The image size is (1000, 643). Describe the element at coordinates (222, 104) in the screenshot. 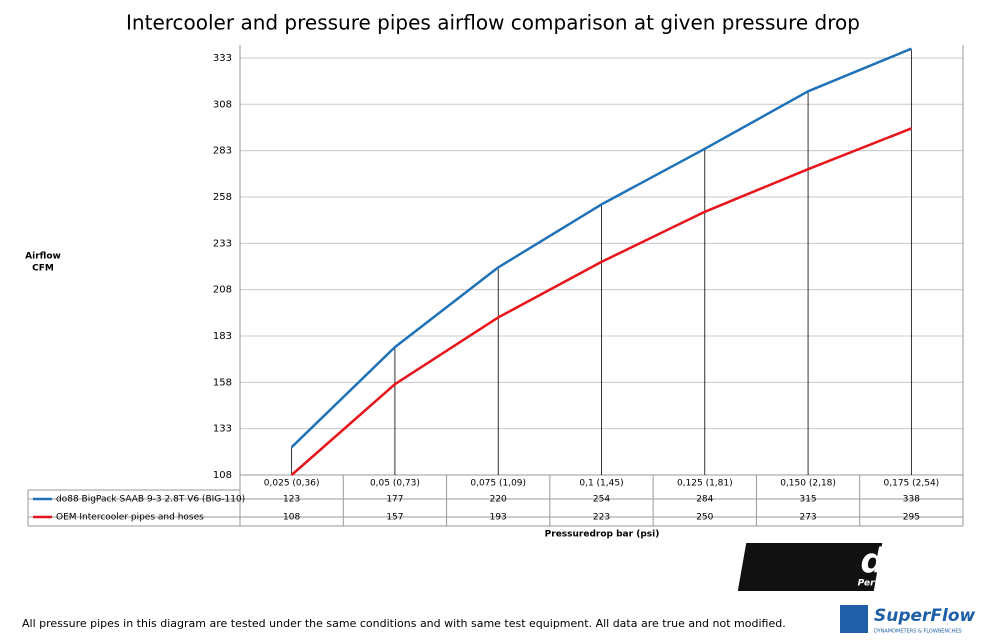

I see `y-tick-label: 308` at that location.